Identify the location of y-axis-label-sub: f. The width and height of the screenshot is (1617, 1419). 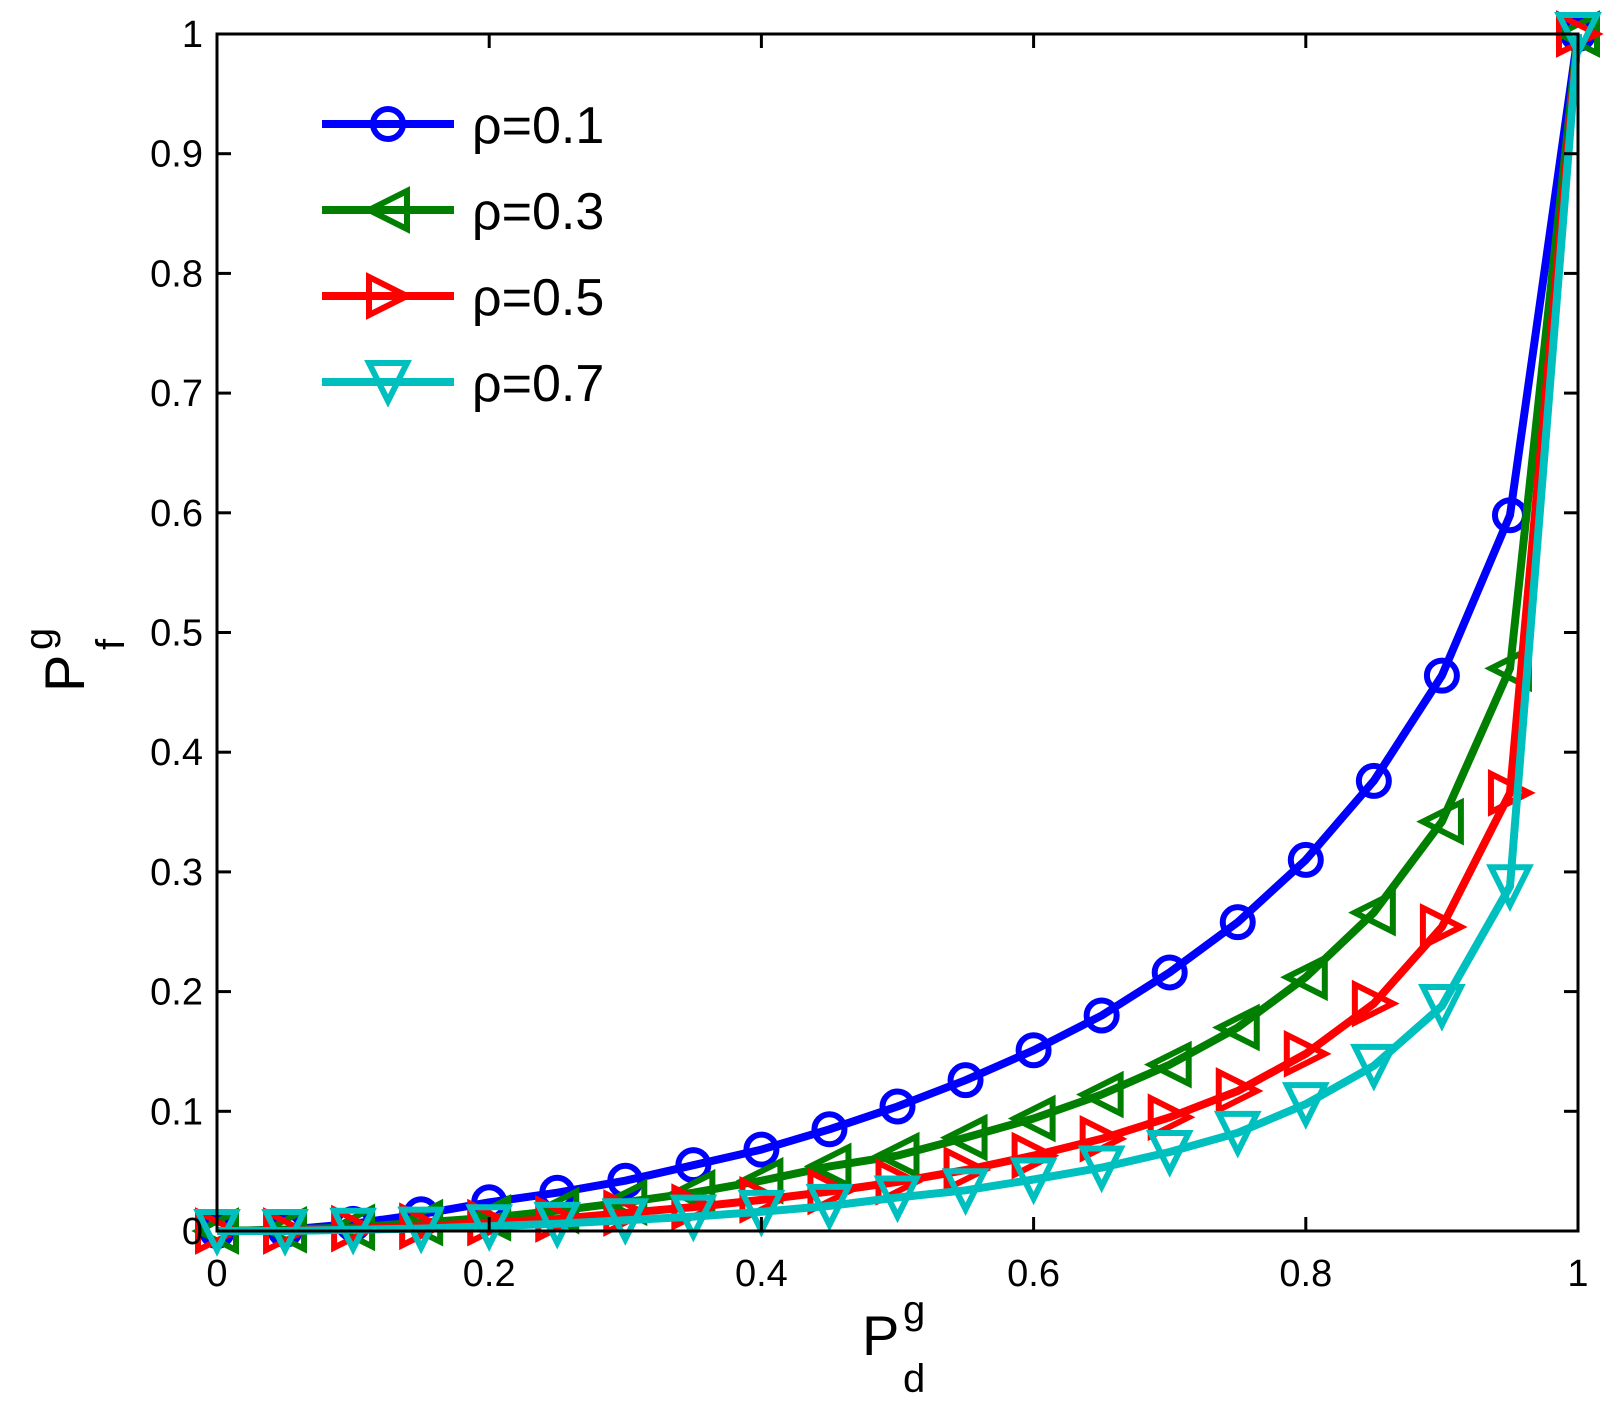
(111, 644).